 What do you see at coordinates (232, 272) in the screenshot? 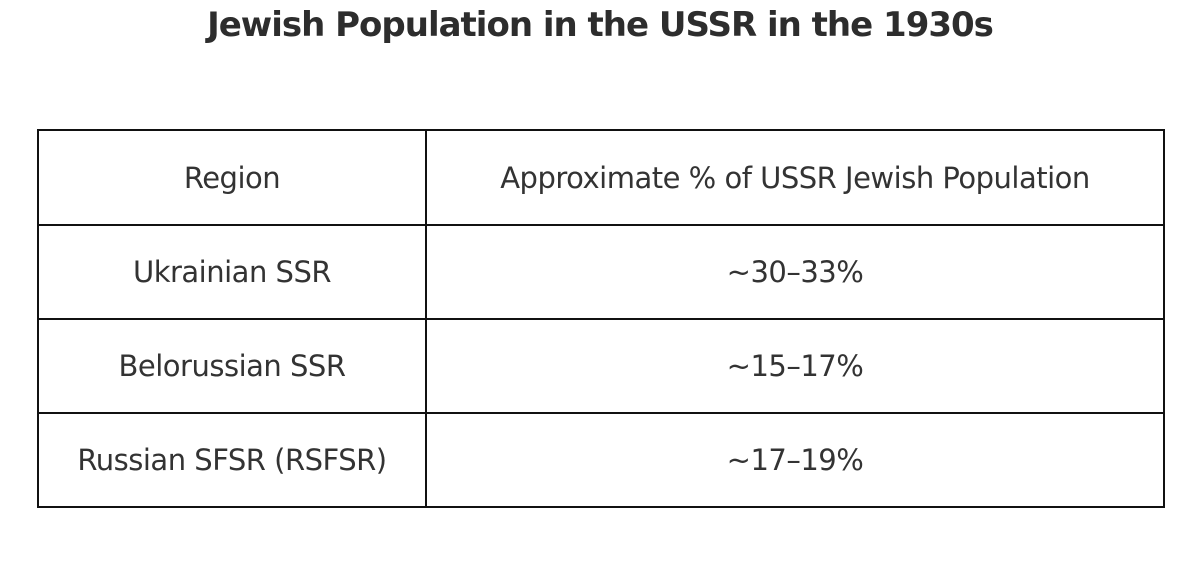
I see `cell-region: Ukrainian SSR` at bounding box center [232, 272].